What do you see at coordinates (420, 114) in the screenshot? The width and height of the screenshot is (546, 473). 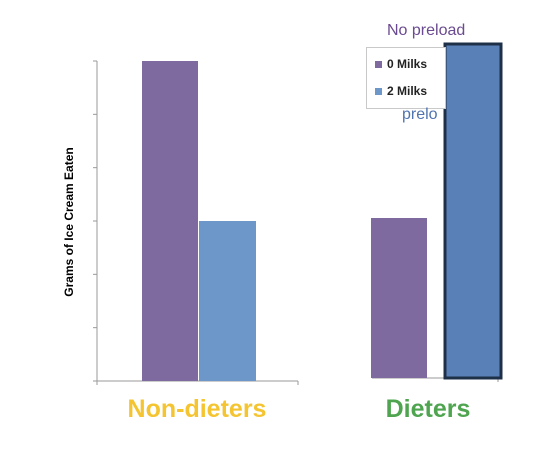 I see `annotation-preload: prelo` at bounding box center [420, 114].